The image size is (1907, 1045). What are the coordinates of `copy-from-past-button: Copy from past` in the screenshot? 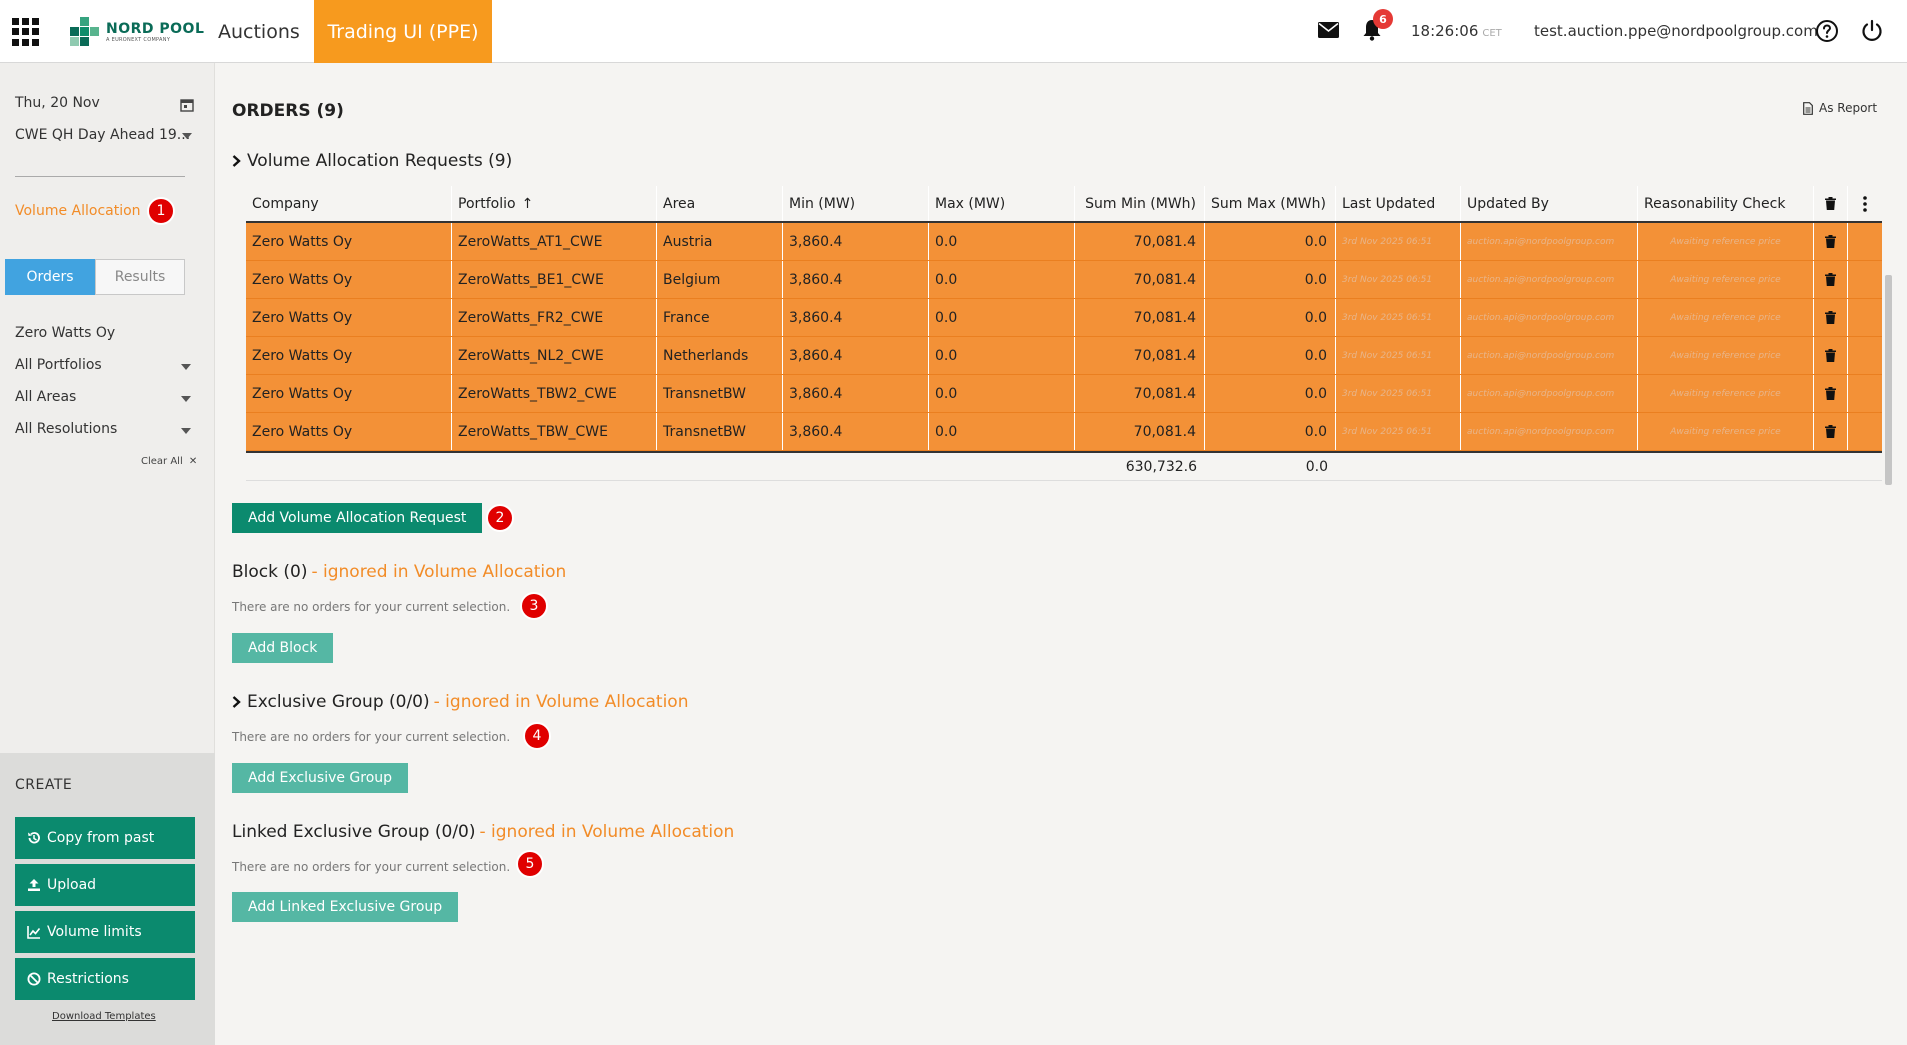 It's located at (105, 838).